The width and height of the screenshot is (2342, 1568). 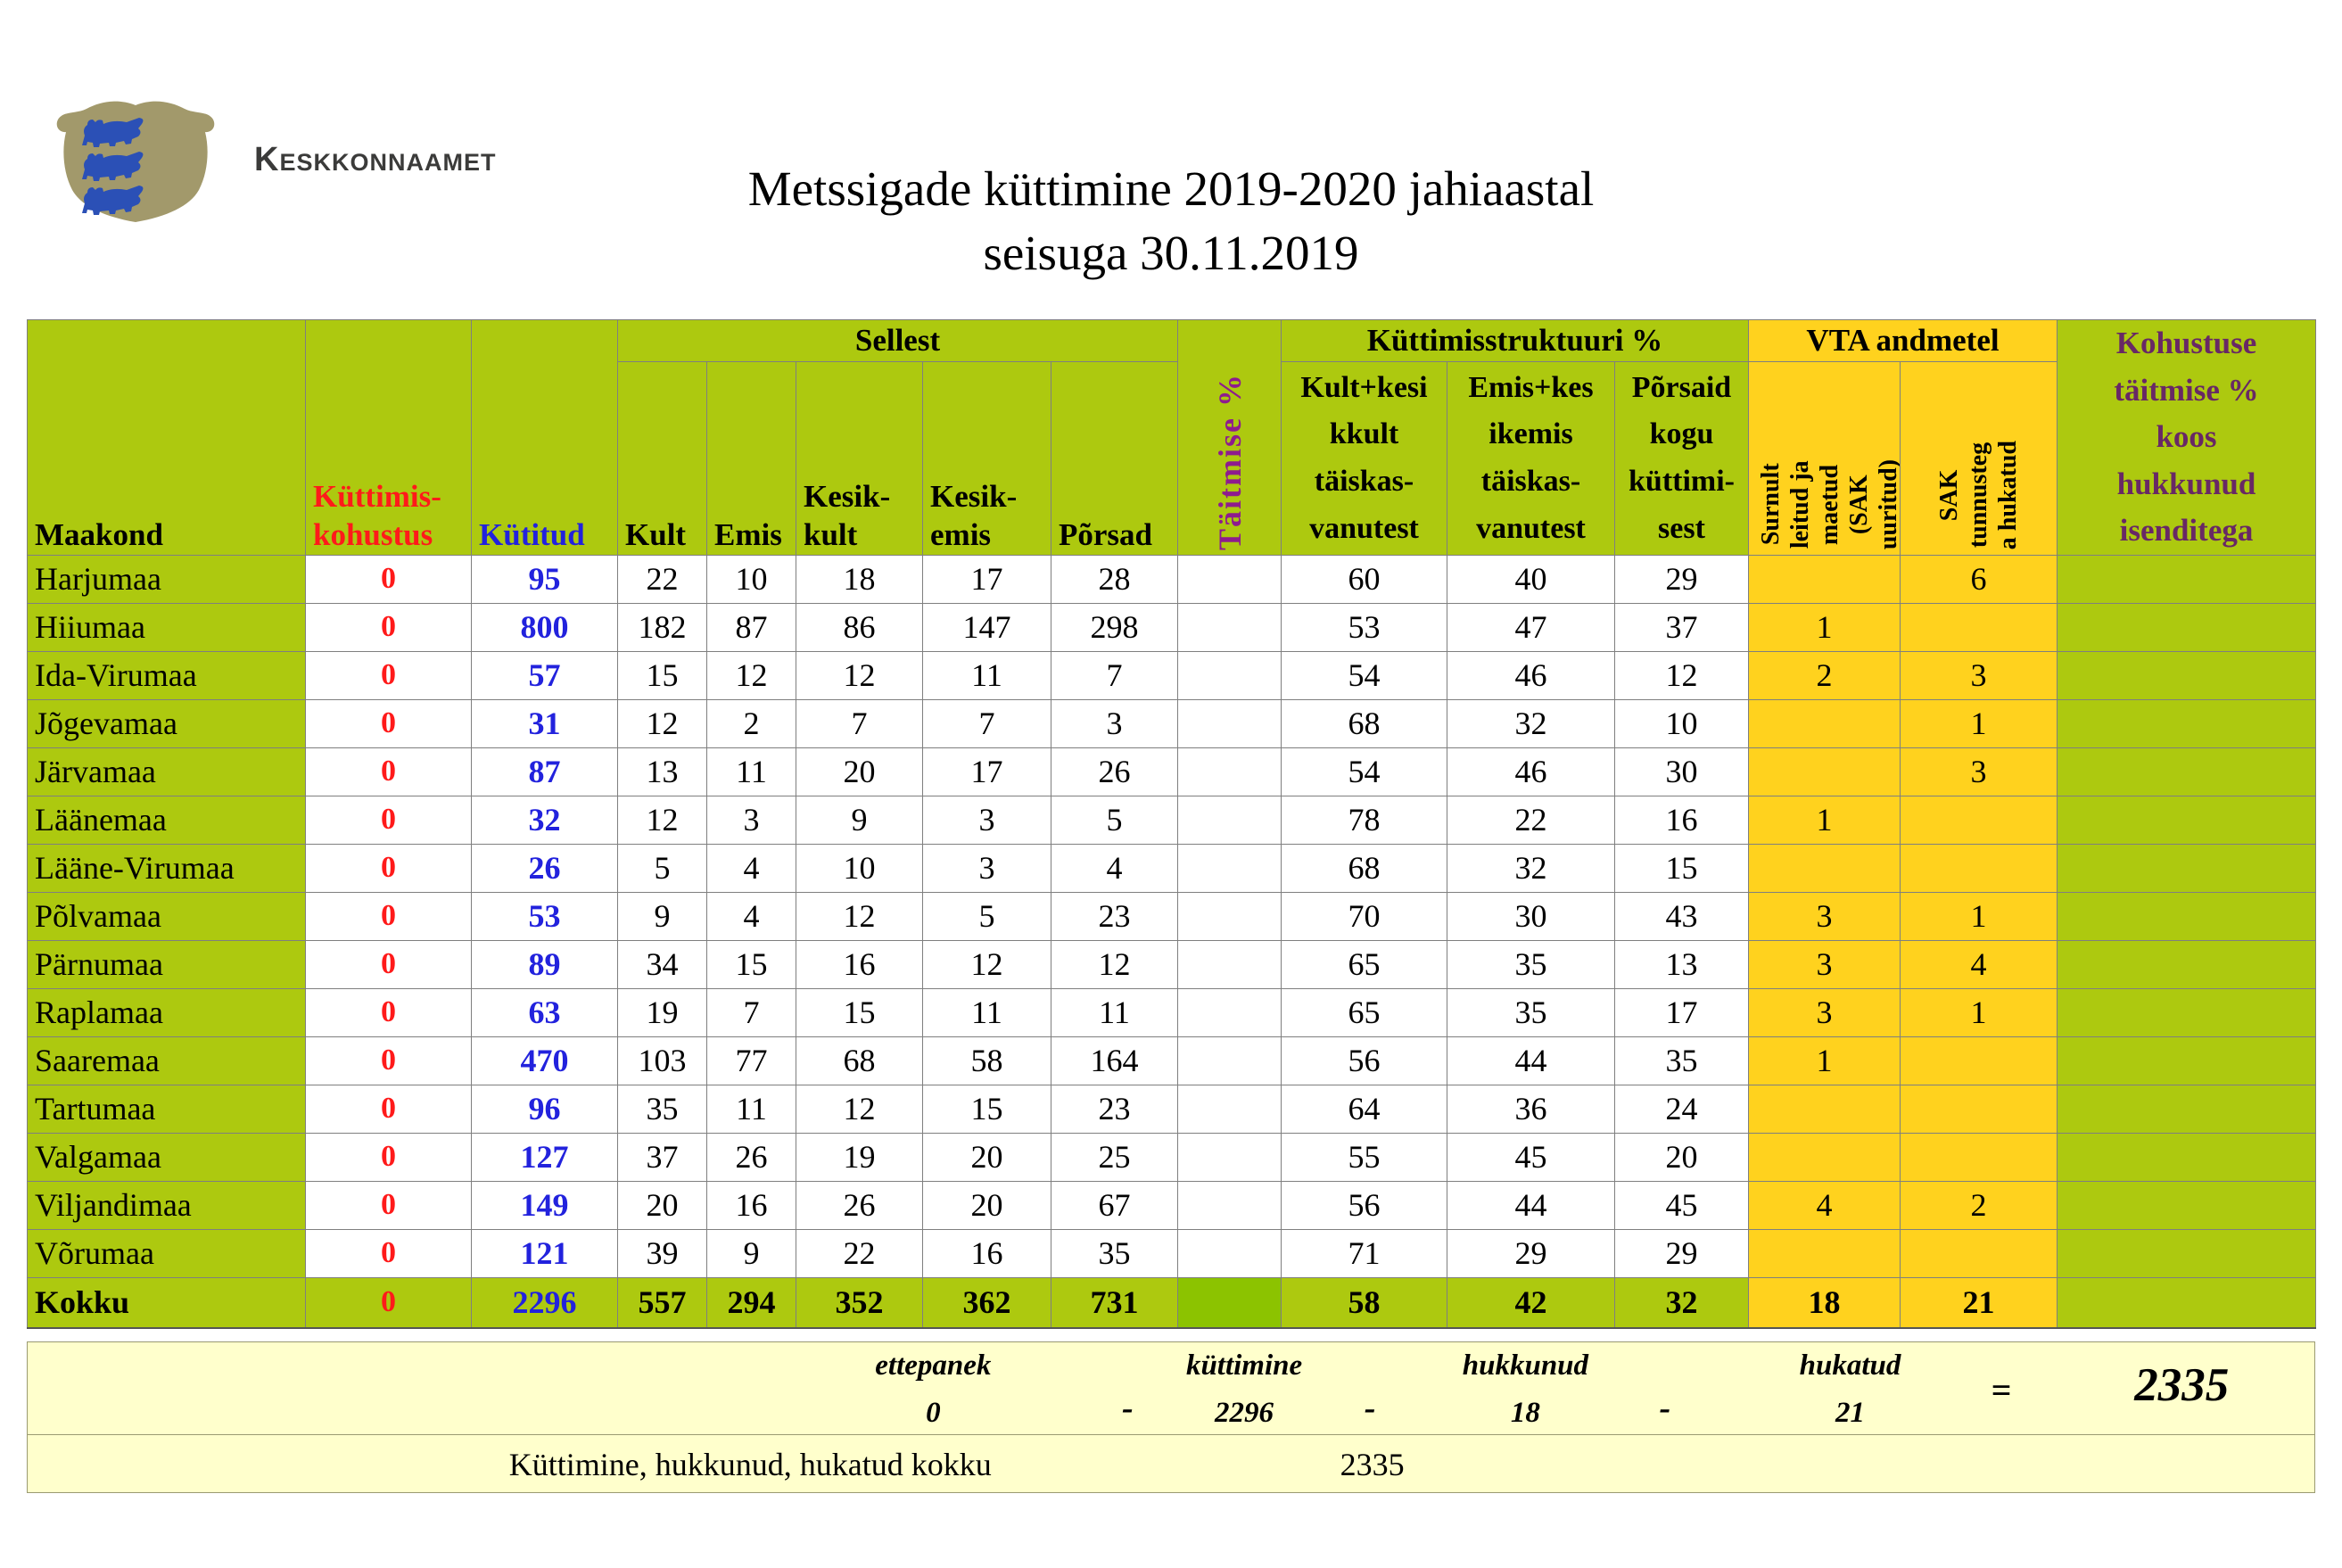 What do you see at coordinates (1114, 579) in the screenshot?
I see `cell-porsad: 28` at bounding box center [1114, 579].